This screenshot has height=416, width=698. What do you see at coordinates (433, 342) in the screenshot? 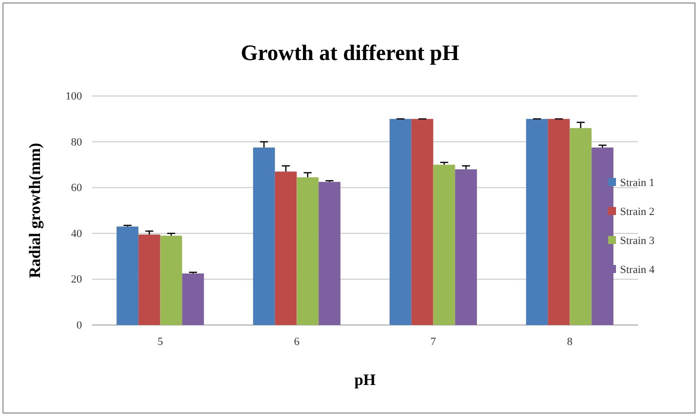
I see `x-tick-label: 7` at bounding box center [433, 342].